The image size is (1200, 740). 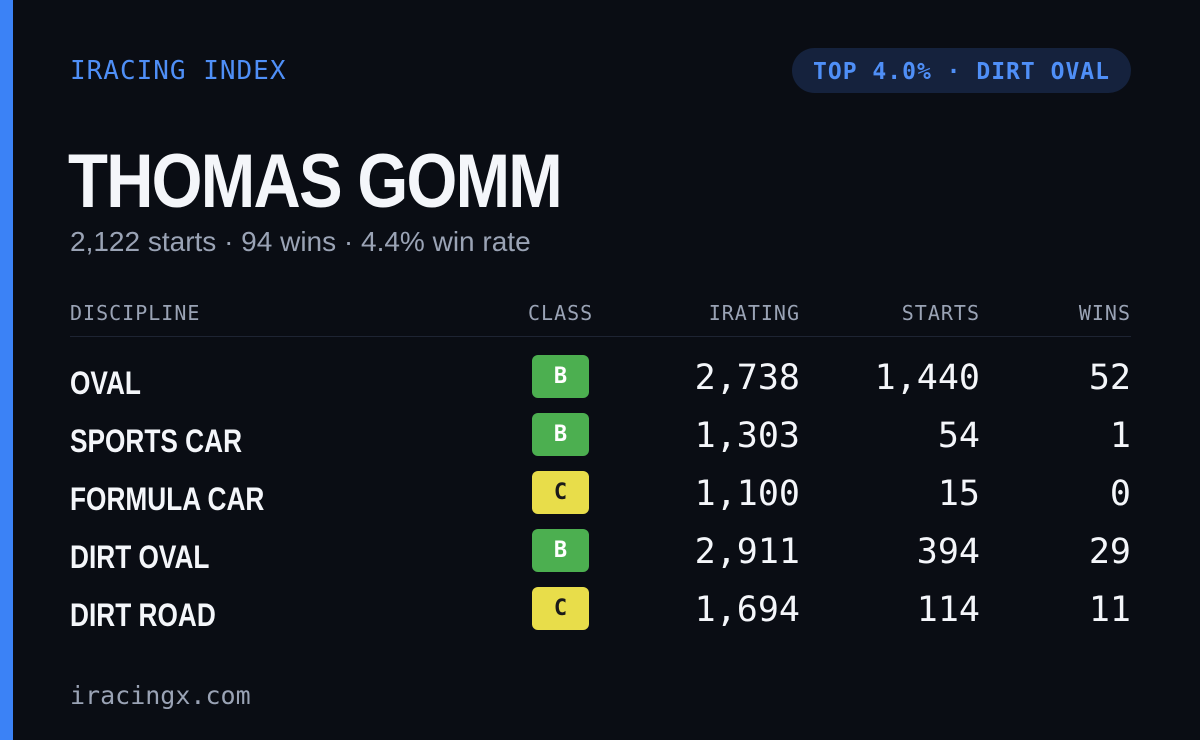 I want to click on table-header: DISCIPLINE CLASS IRATING STARTS WINS, so click(x=600, y=316).